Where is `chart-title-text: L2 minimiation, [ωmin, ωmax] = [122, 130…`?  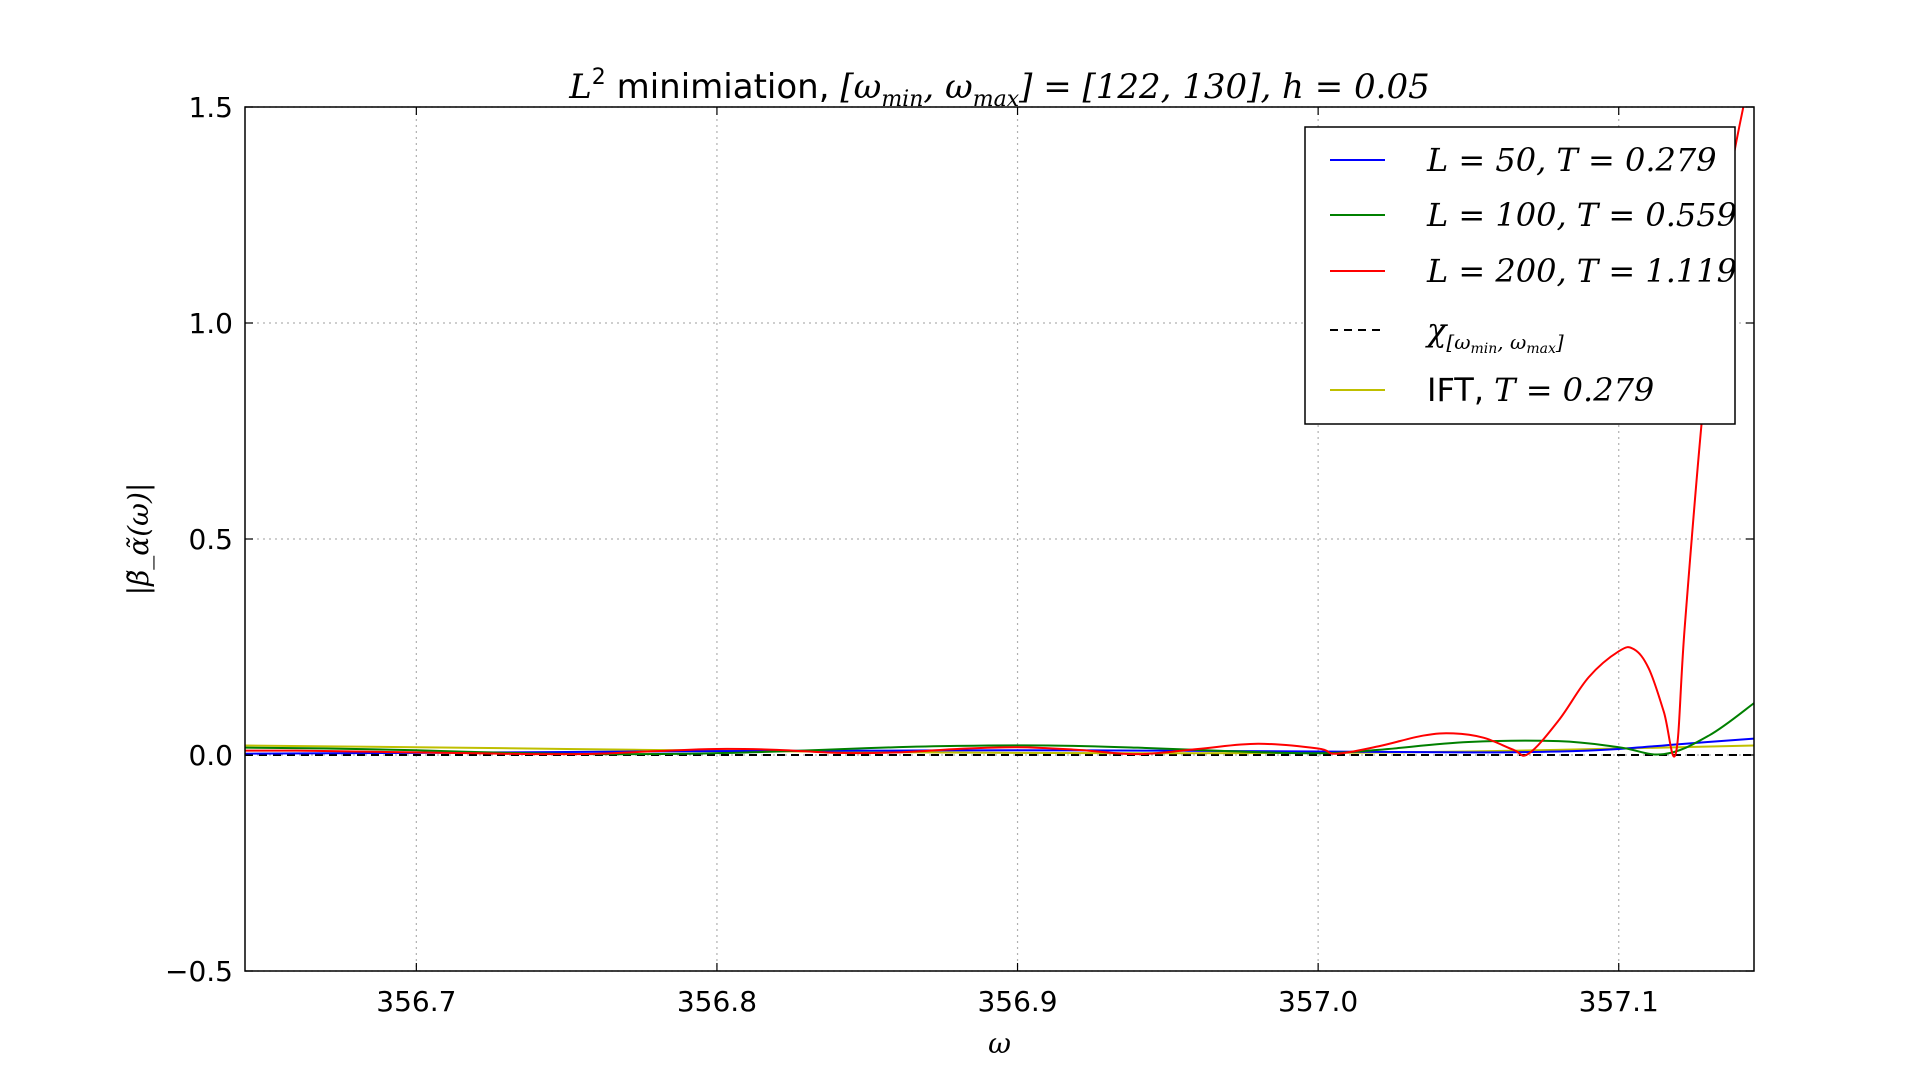
chart-title-text: L2 minimiation, [ωmin, ωmax] = [122, 130… is located at coordinates (999, 88).